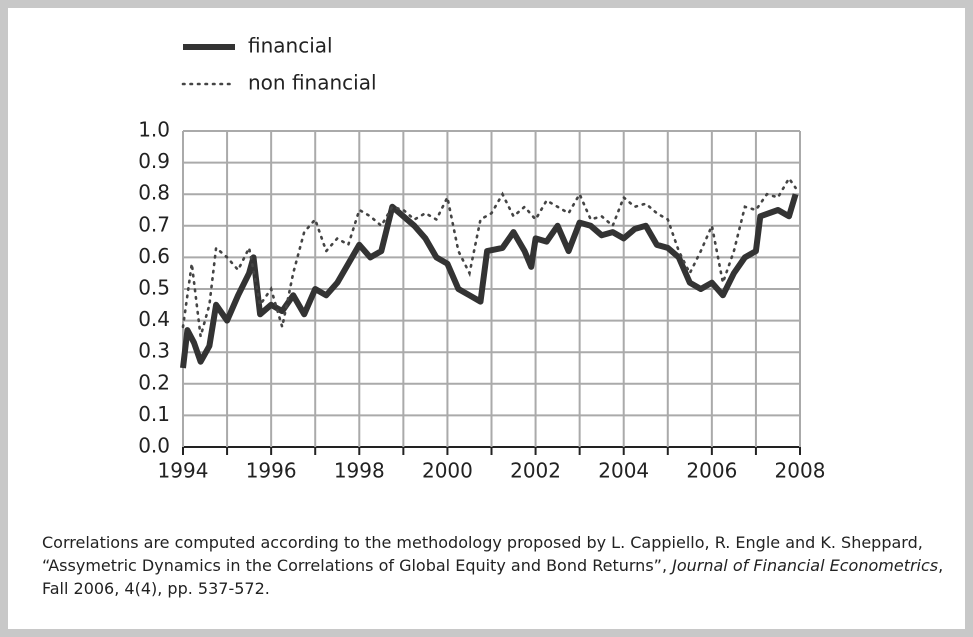  What do you see at coordinates (805, 565) in the screenshot?
I see `caption-text: Journal of Financial Econometrics` at bounding box center [805, 565].